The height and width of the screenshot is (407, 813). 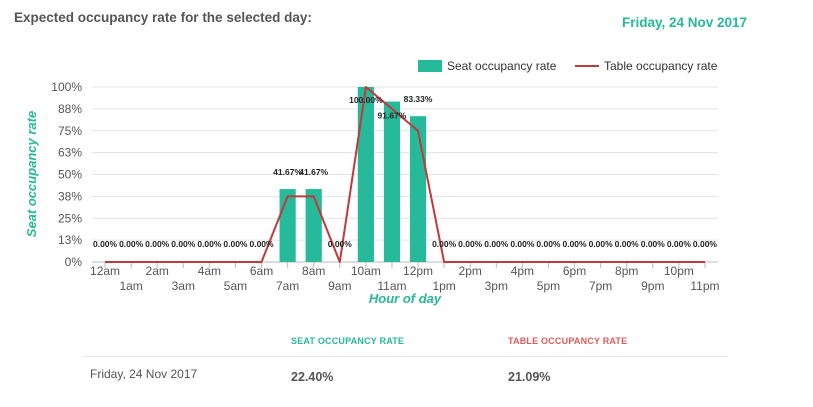 What do you see at coordinates (443, 286) in the screenshot?
I see `x-tick-label: 1pm` at bounding box center [443, 286].